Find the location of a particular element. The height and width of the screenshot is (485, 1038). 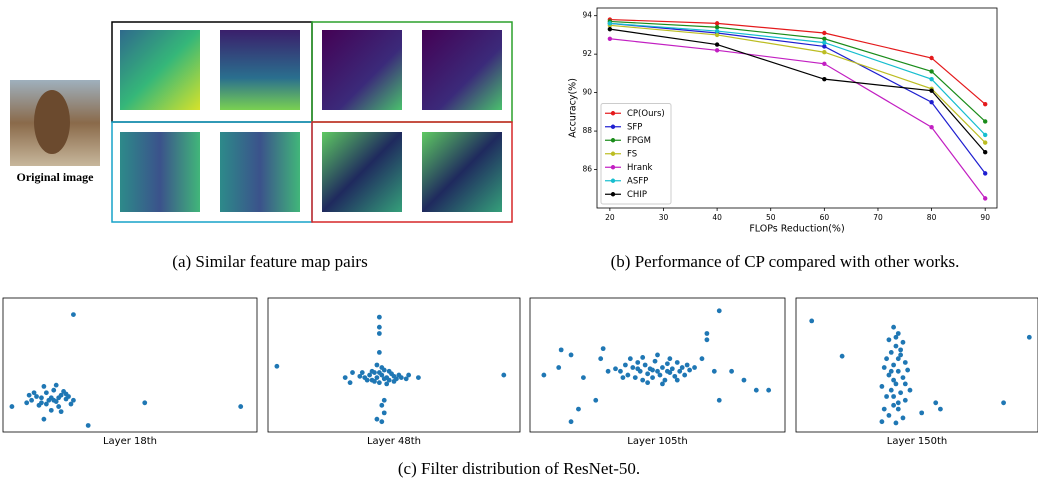

y-tick-label: 86 is located at coordinates (587, 169).